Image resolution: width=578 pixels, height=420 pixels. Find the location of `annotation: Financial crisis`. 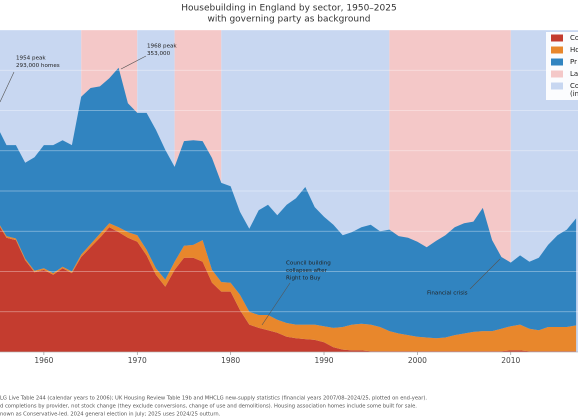

annotation: Financial crisis is located at coordinates (447, 294).